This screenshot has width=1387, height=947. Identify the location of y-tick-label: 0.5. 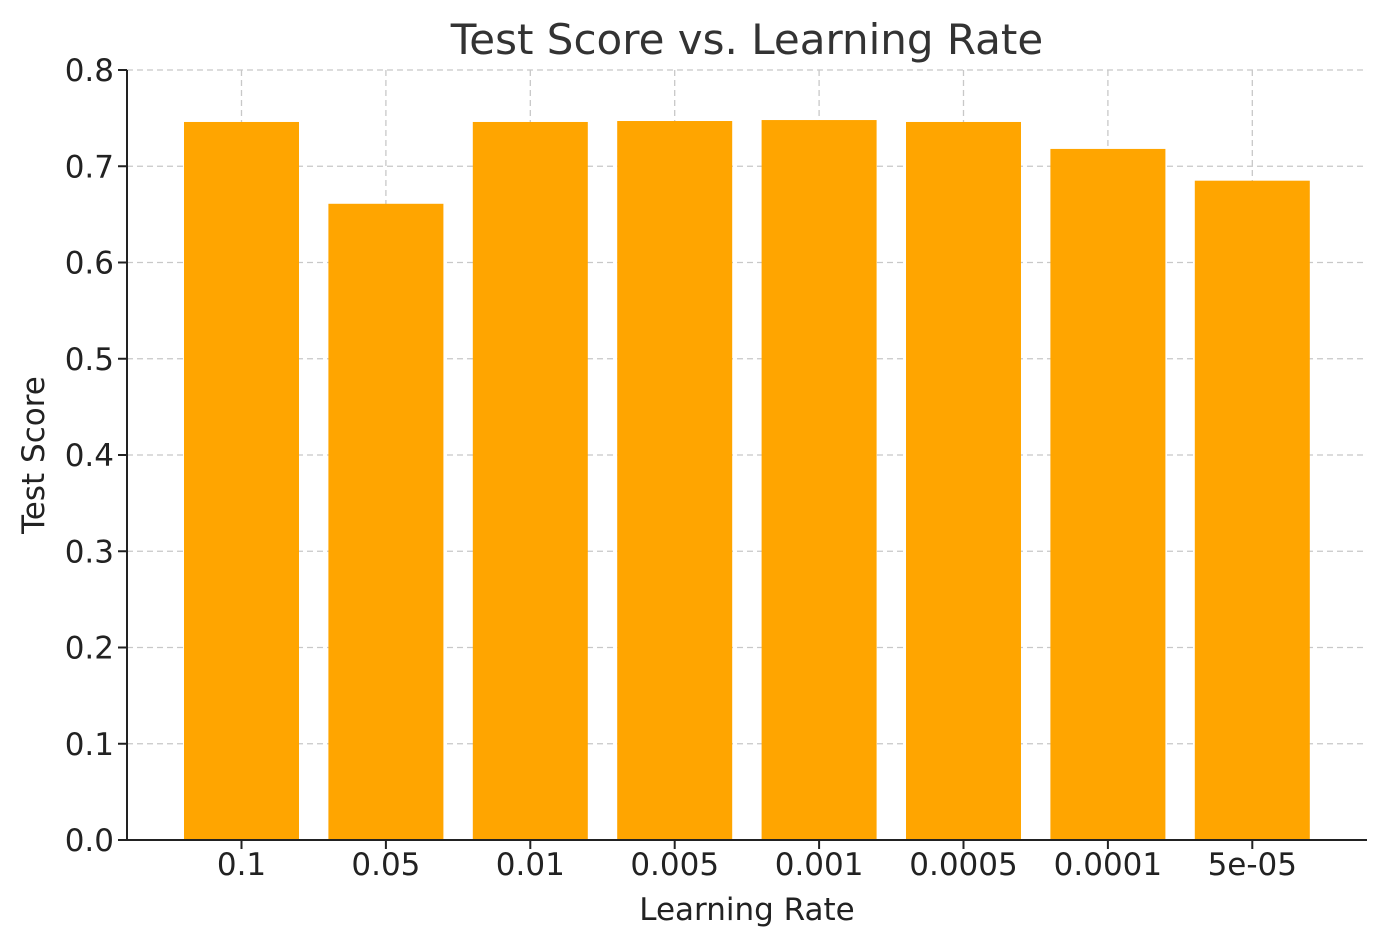
(89, 360).